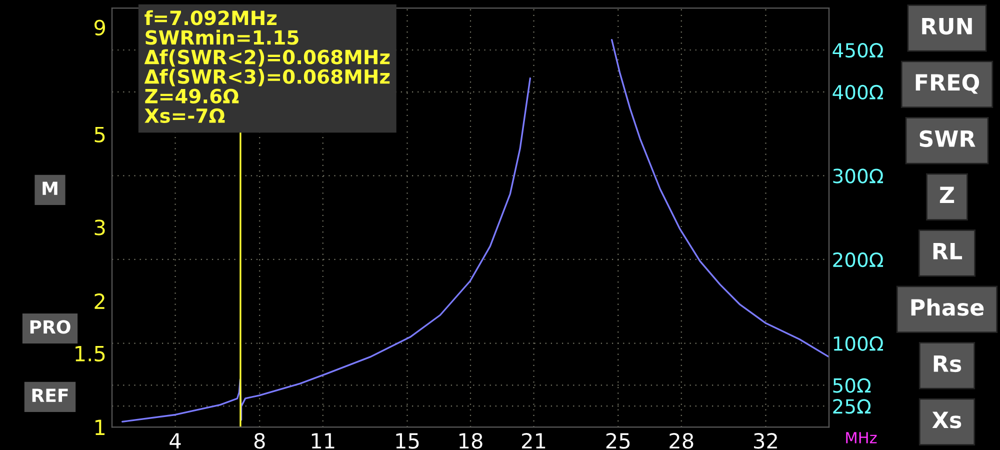  I want to click on y-tick-label: 1, so click(100, 427).